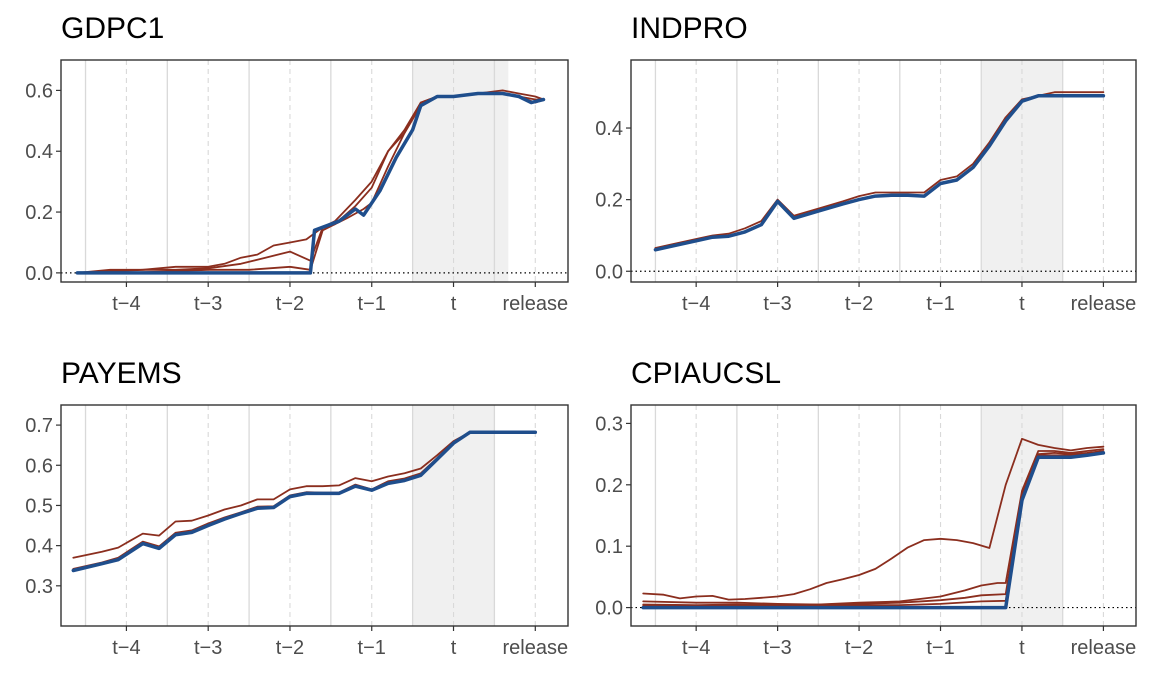 This screenshot has width=1152, height=674. What do you see at coordinates (39, 506) in the screenshot?
I see `y-tick-label: 0.5` at bounding box center [39, 506].